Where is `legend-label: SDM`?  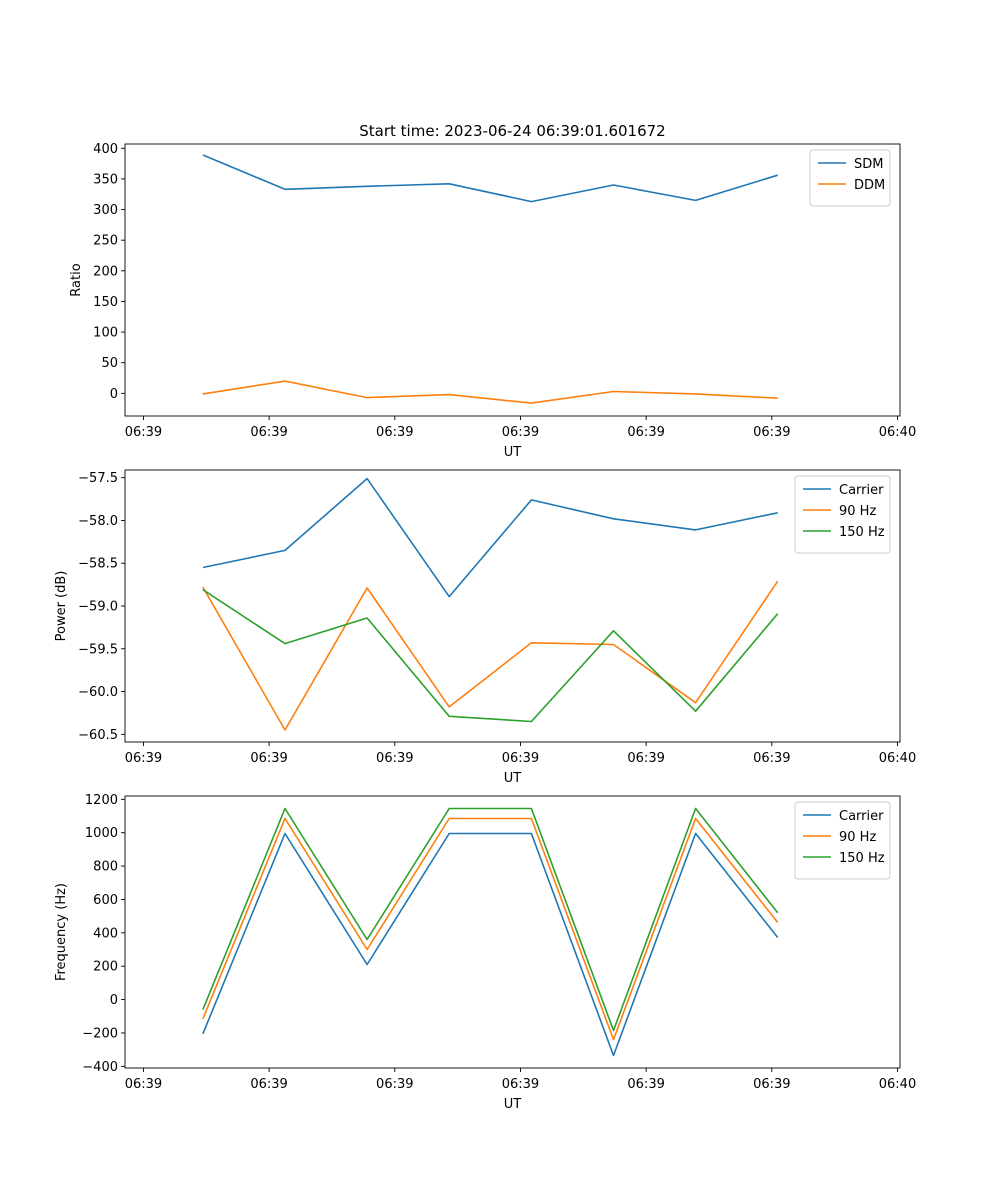 legend-label: SDM is located at coordinates (868, 164).